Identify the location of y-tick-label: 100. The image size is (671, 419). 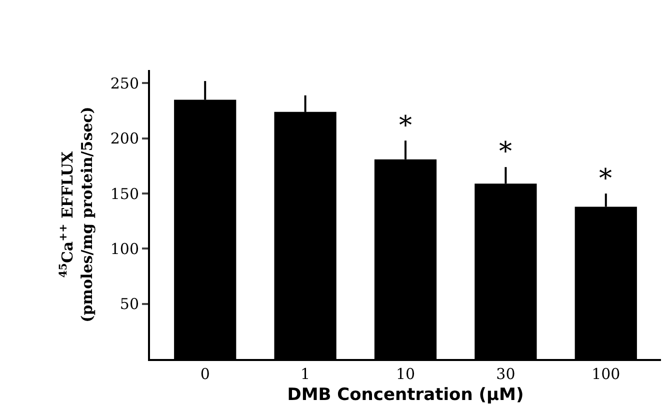
(124, 249).